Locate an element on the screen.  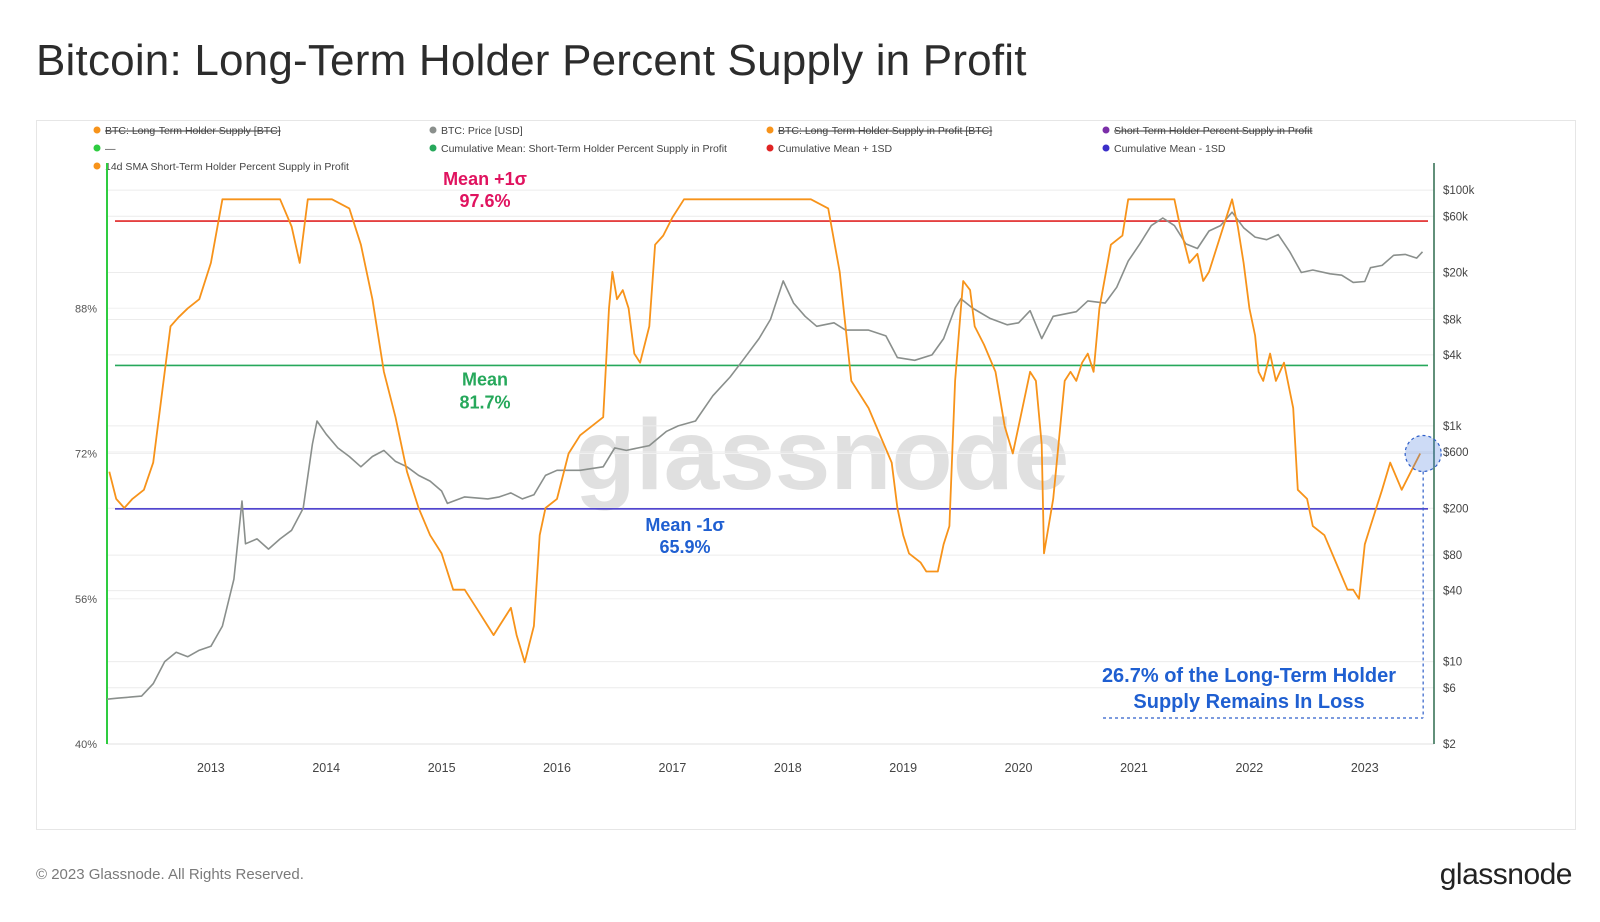
y-axis-left: 88% 72% 56% 40% is located at coordinates (91, 457).